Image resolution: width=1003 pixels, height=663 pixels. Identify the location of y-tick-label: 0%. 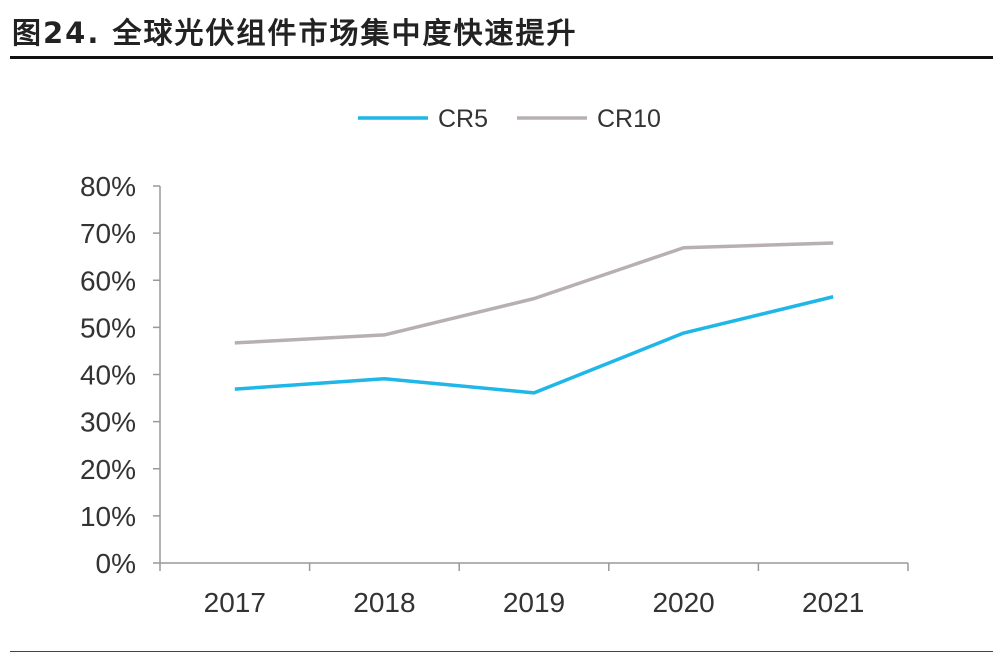
(116, 563).